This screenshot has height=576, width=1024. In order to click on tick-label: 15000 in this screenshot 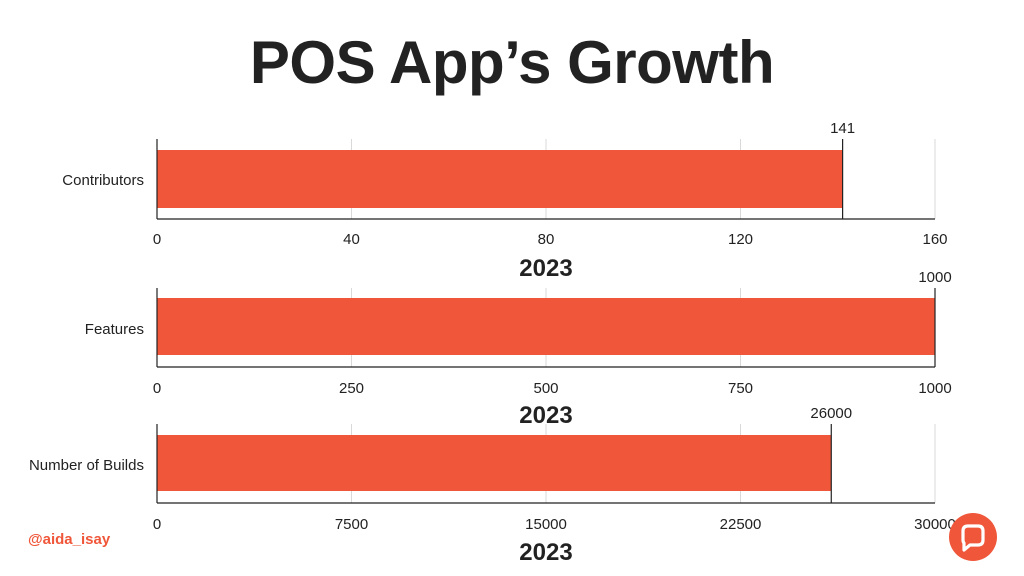, I will do `click(546, 524)`.